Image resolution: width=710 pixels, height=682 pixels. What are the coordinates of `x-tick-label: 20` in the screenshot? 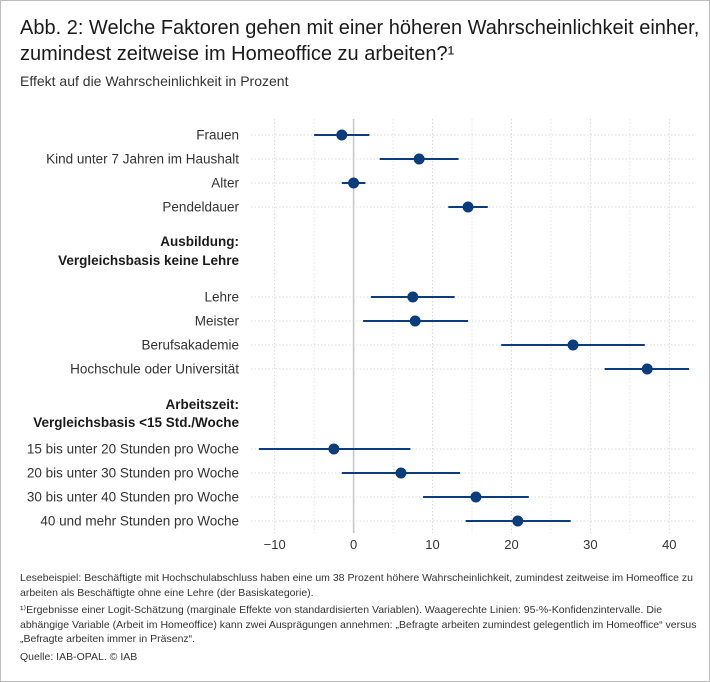 It's located at (511, 544).